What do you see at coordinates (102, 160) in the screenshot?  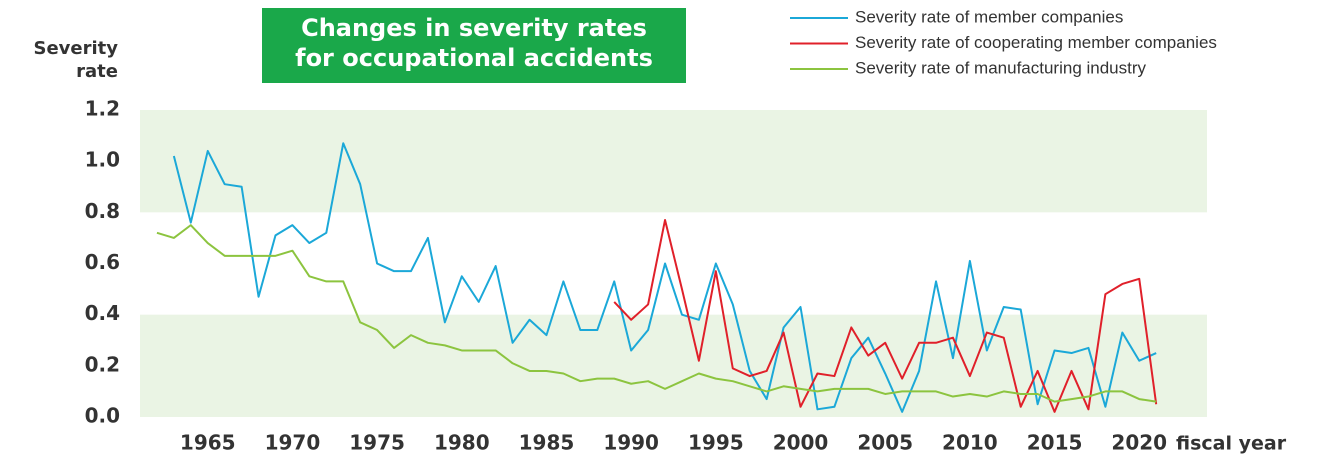 I see `y-tick-label: 1.0` at bounding box center [102, 160].